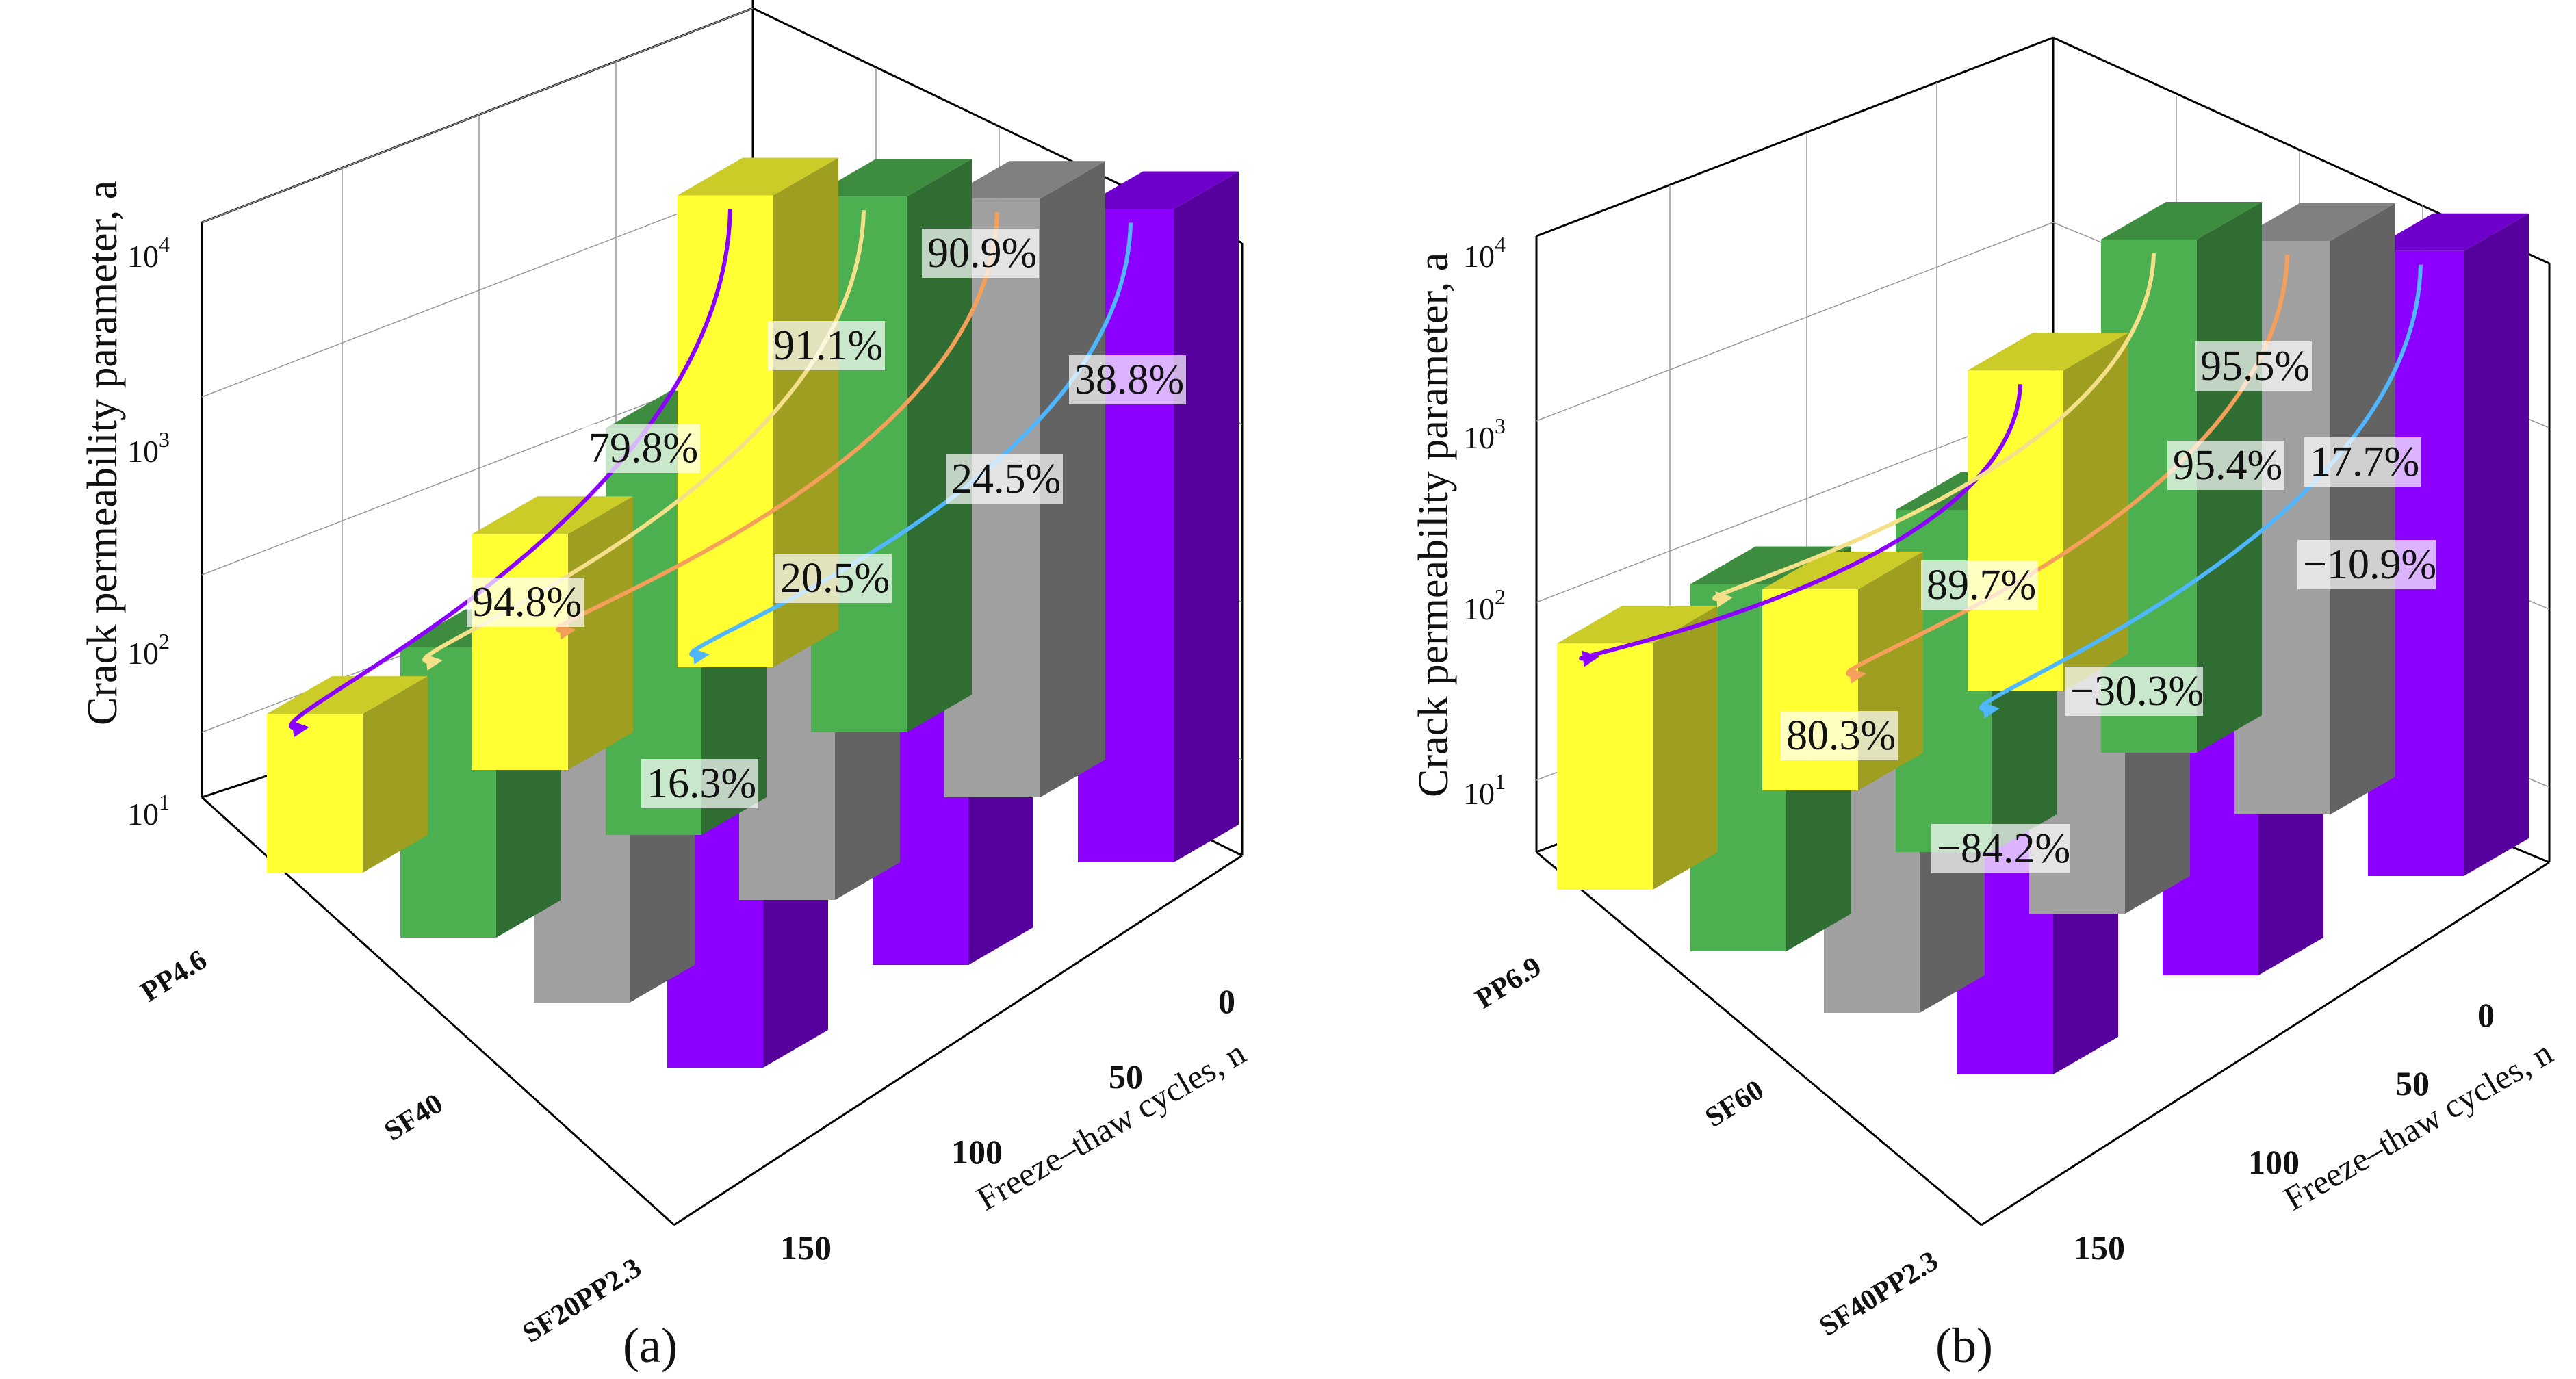  I want to click on panel-b-category-label-1: SF60, so click(1735, 1103).